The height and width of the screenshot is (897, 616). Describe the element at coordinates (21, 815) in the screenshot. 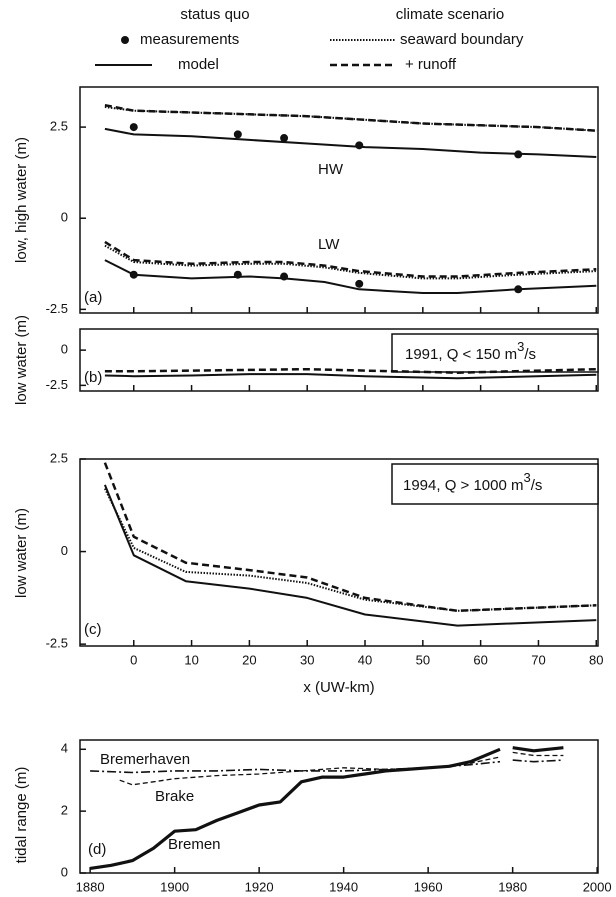

I see `y-axis-label: tidal range (m)` at that location.